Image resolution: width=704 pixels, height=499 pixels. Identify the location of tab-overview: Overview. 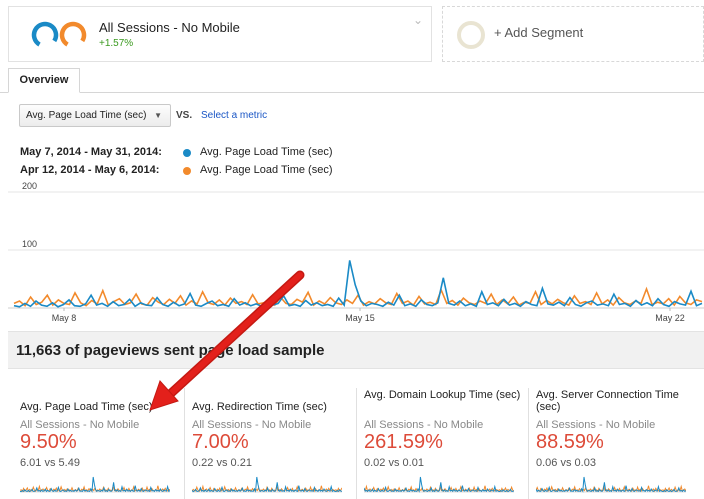
(44, 80).